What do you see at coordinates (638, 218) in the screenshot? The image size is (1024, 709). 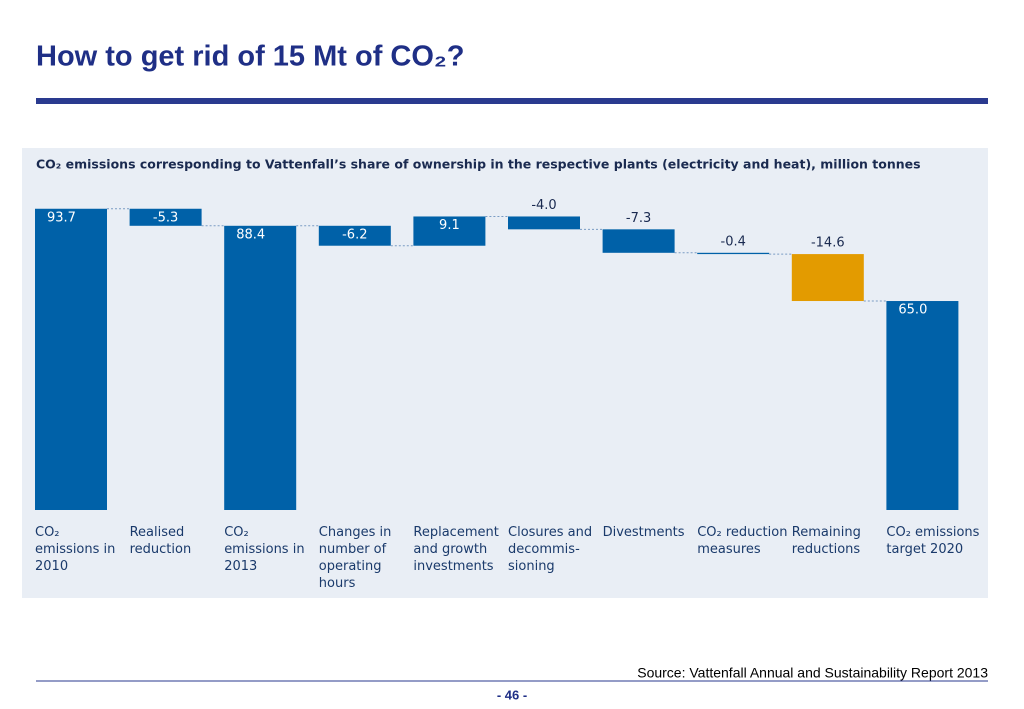 I see `data-label: -7.3` at bounding box center [638, 218].